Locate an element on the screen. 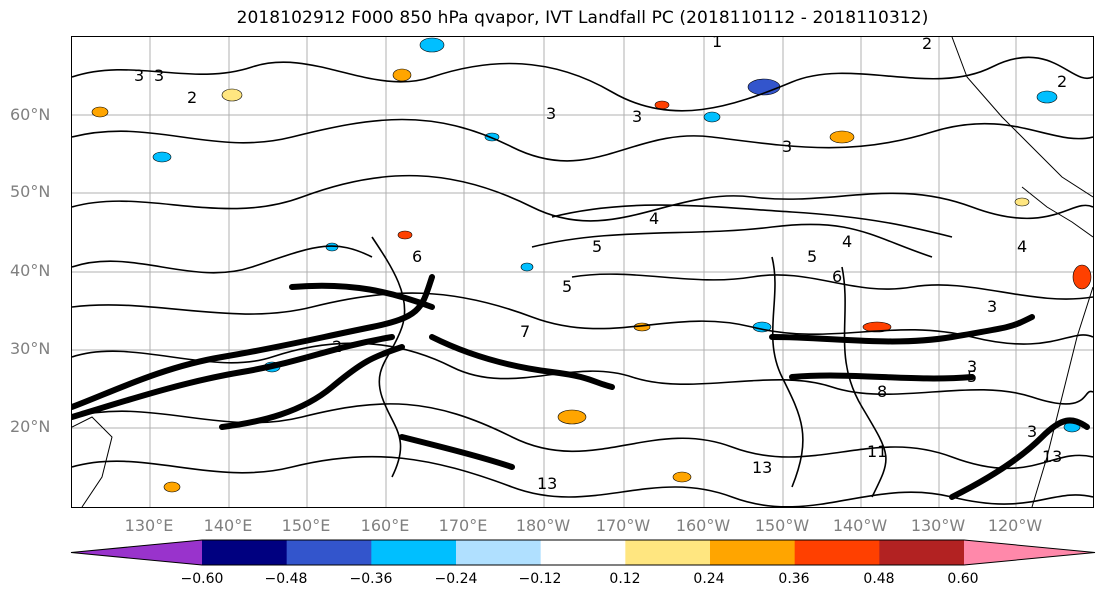 This screenshot has width=1105, height=601. colorbar-tick-label: 0.36 is located at coordinates (794, 579).